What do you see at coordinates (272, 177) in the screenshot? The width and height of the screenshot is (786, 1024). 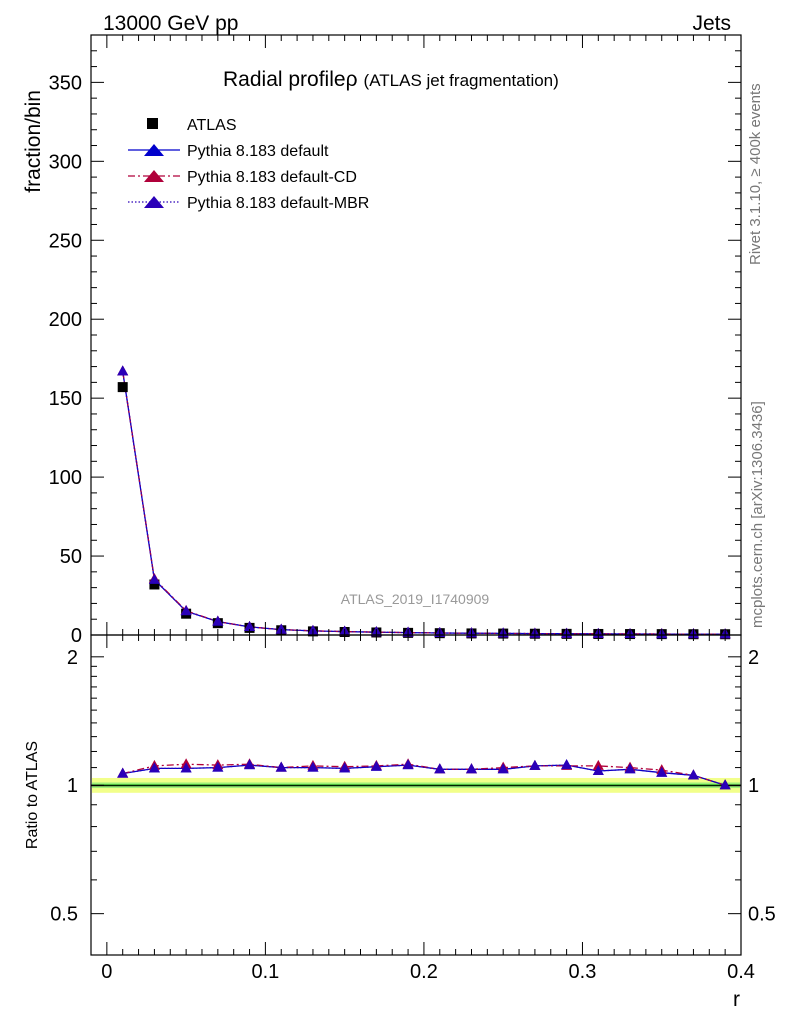 I see `legend-cd-label: Pythia 8.183 default-CD` at bounding box center [272, 177].